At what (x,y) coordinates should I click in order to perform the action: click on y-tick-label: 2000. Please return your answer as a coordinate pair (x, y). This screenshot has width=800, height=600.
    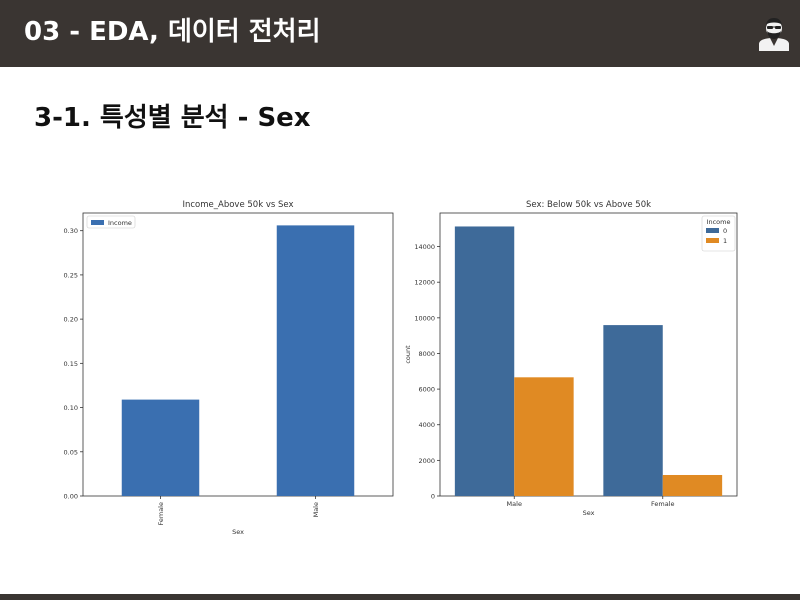
    Looking at the image, I should click on (426, 461).